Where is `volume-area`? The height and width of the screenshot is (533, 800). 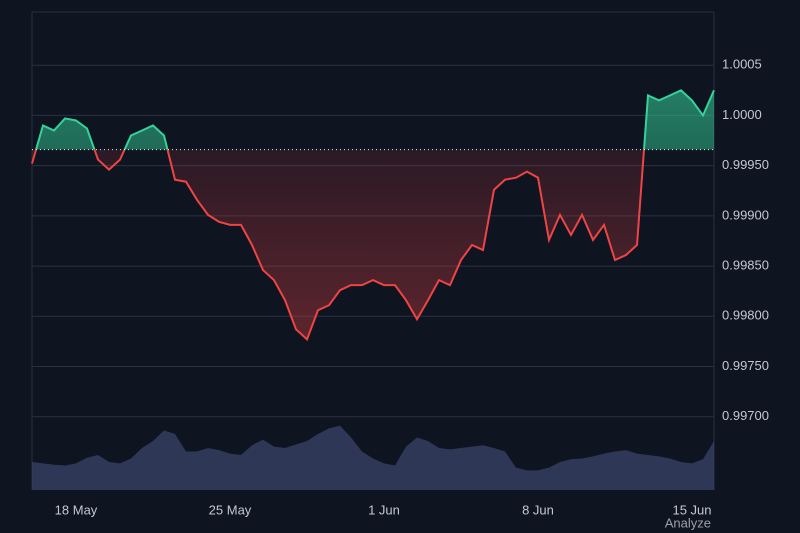 volume-area is located at coordinates (373, 457).